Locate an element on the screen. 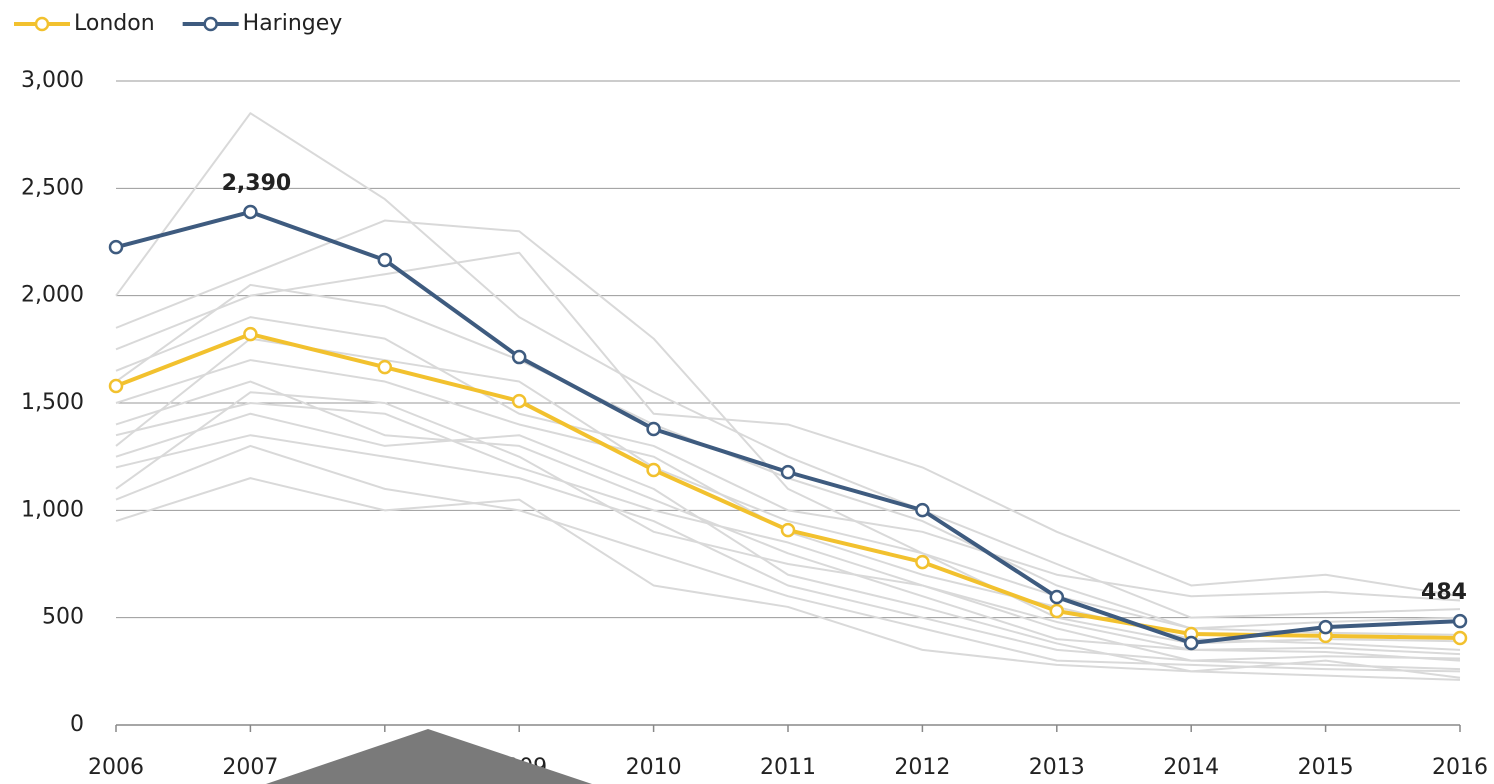 This screenshot has height=784, width=1494. x-tick-label: 2013 is located at coordinates (1057, 767).